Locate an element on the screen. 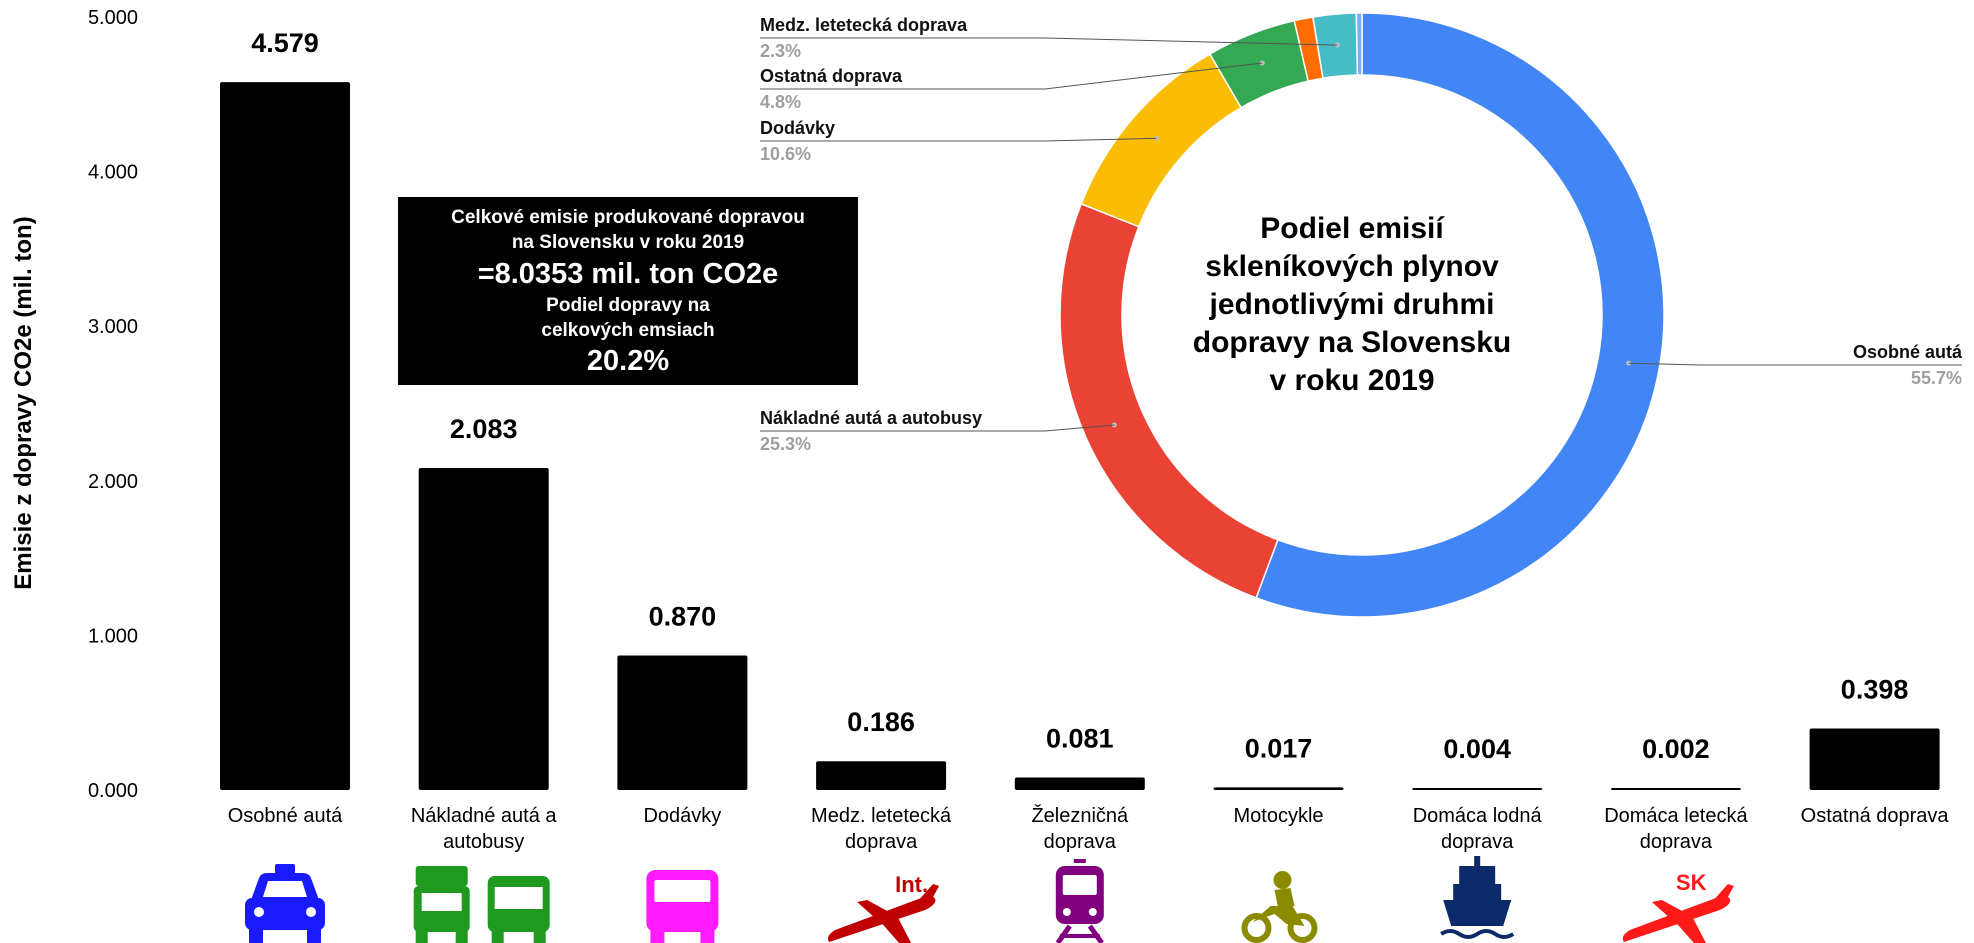 This screenshot has height=943, width=1974. y-tick-label: 4.000 is located at coordinates (113, 173).